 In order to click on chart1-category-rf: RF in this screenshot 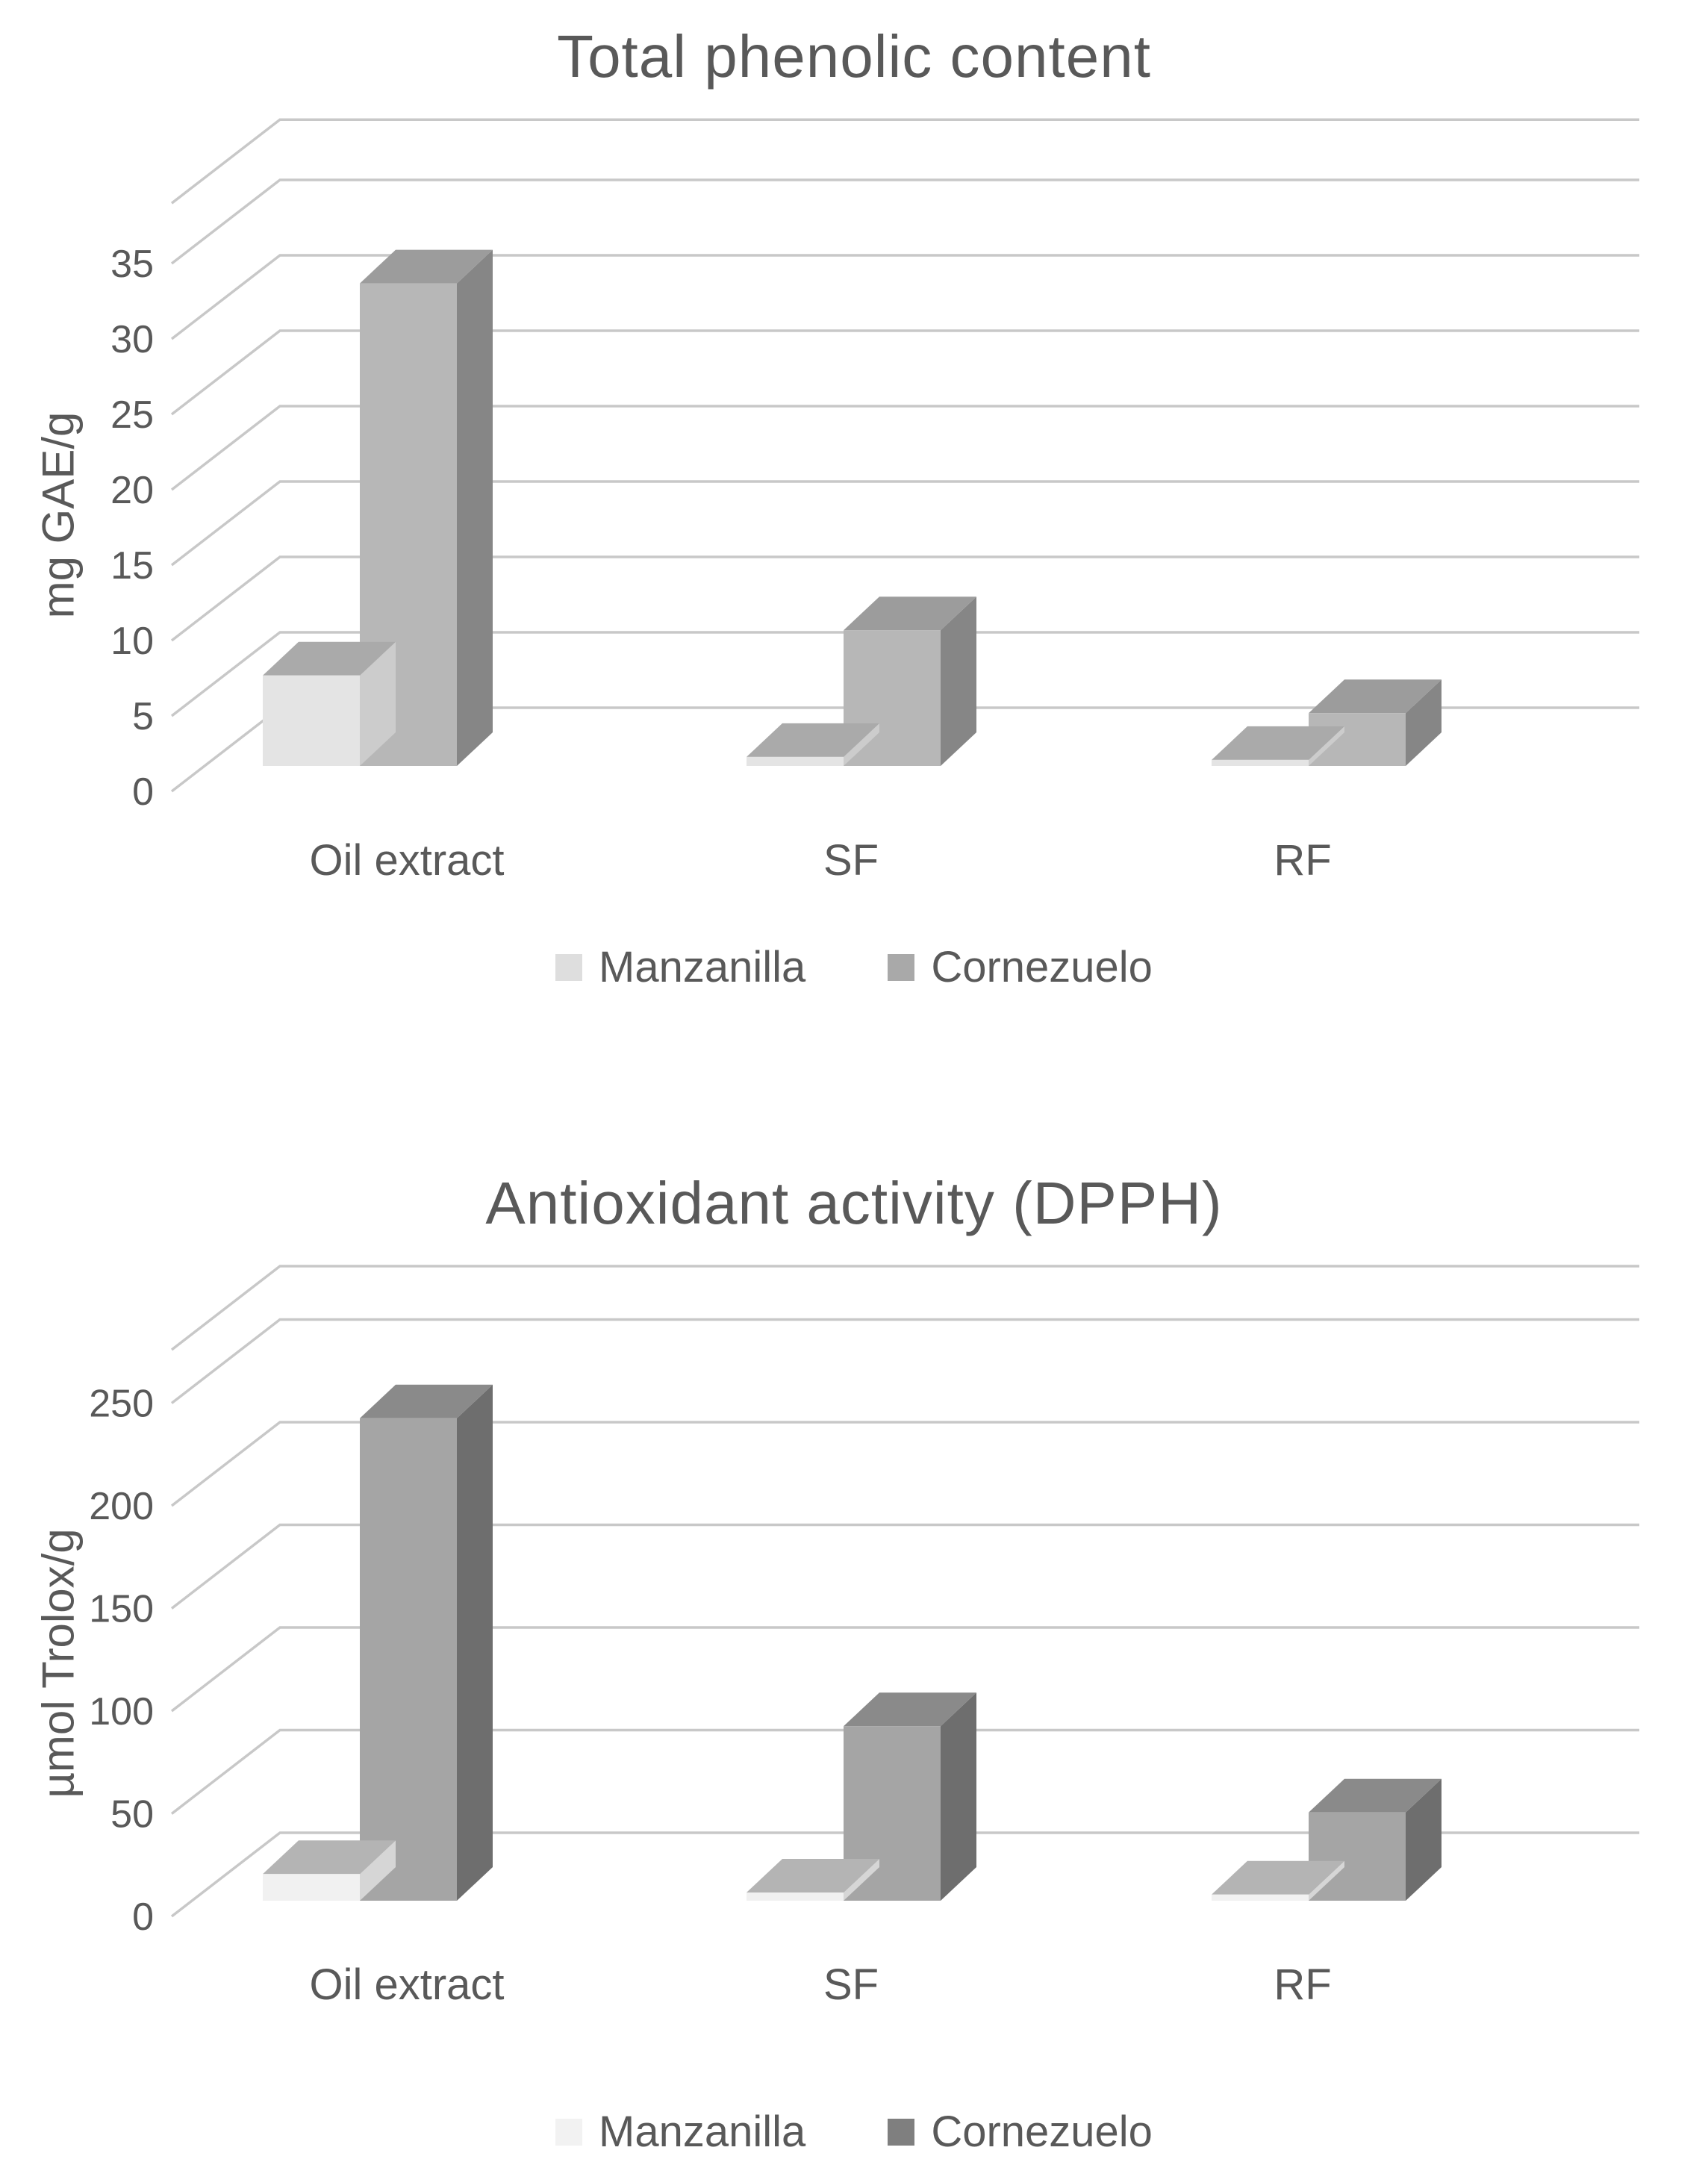, I will do `click(1302, 860)`.